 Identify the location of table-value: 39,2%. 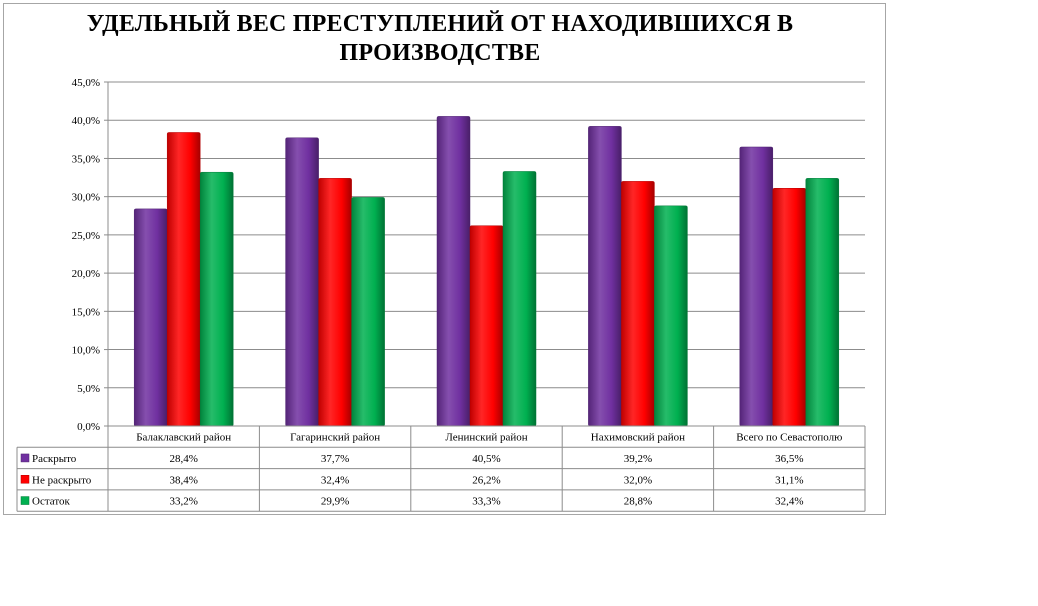
(638, 459).